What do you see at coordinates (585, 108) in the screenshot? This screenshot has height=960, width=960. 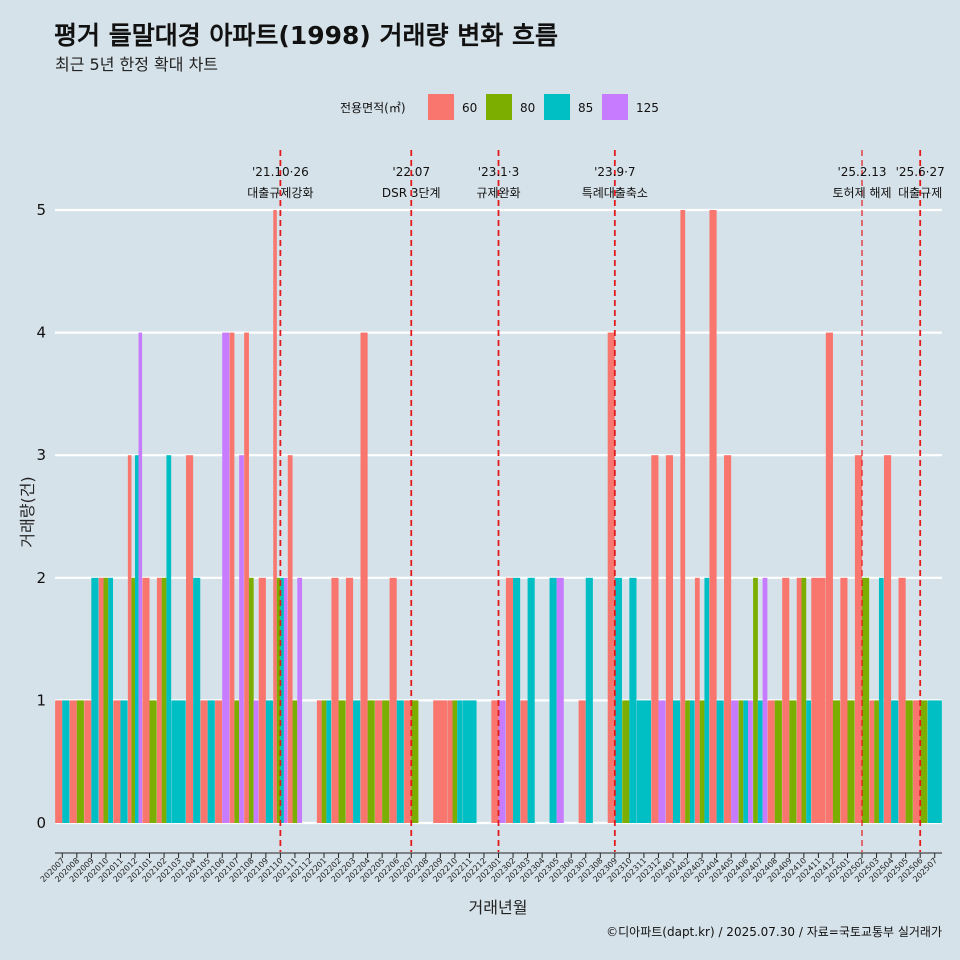 I see `legend-label-85: 85` at bounding box center [585, 108].